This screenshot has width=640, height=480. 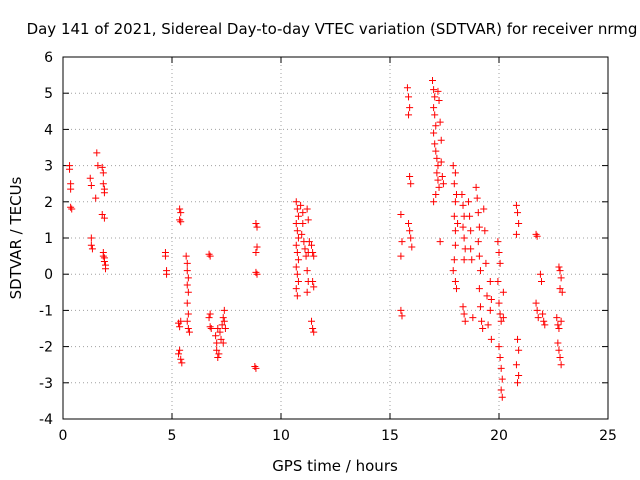 I want to click on y-tick-label: 5, so click(x=48, y=94).